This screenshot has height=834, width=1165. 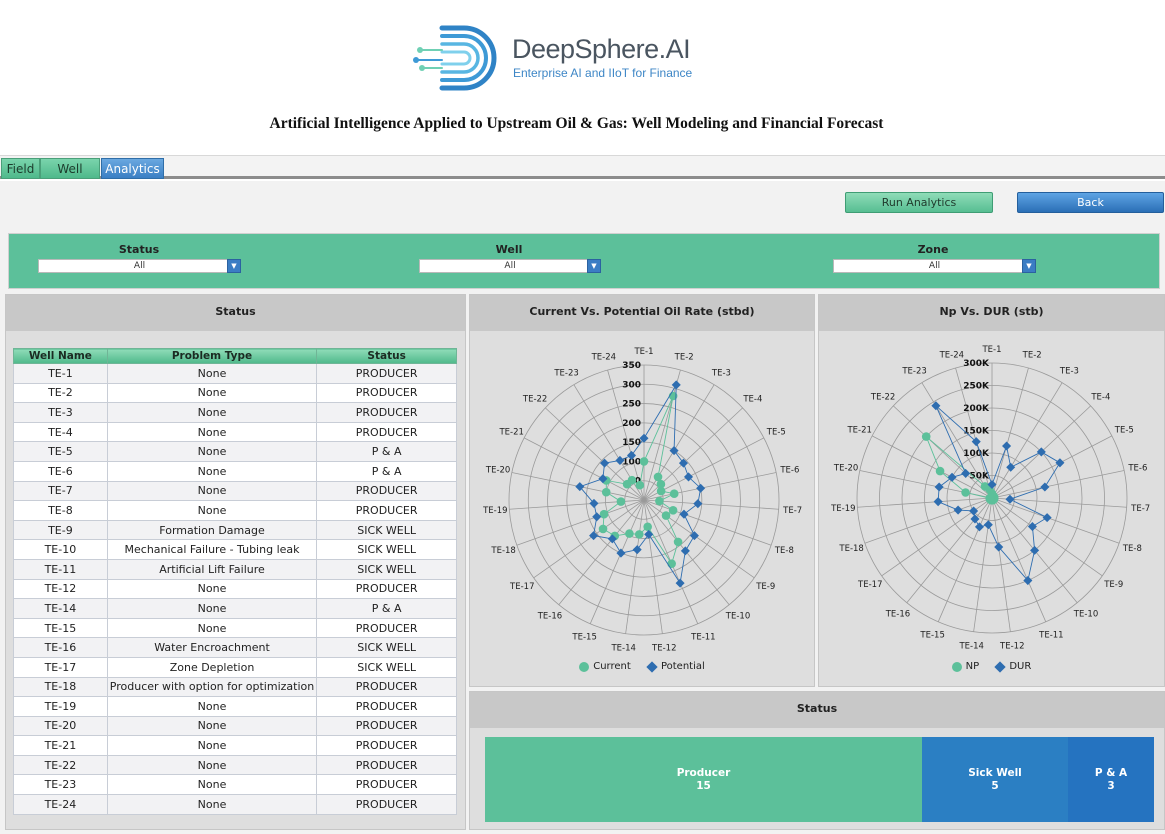 I want to click on filter-well-value: All, so click(x=510, y=266).